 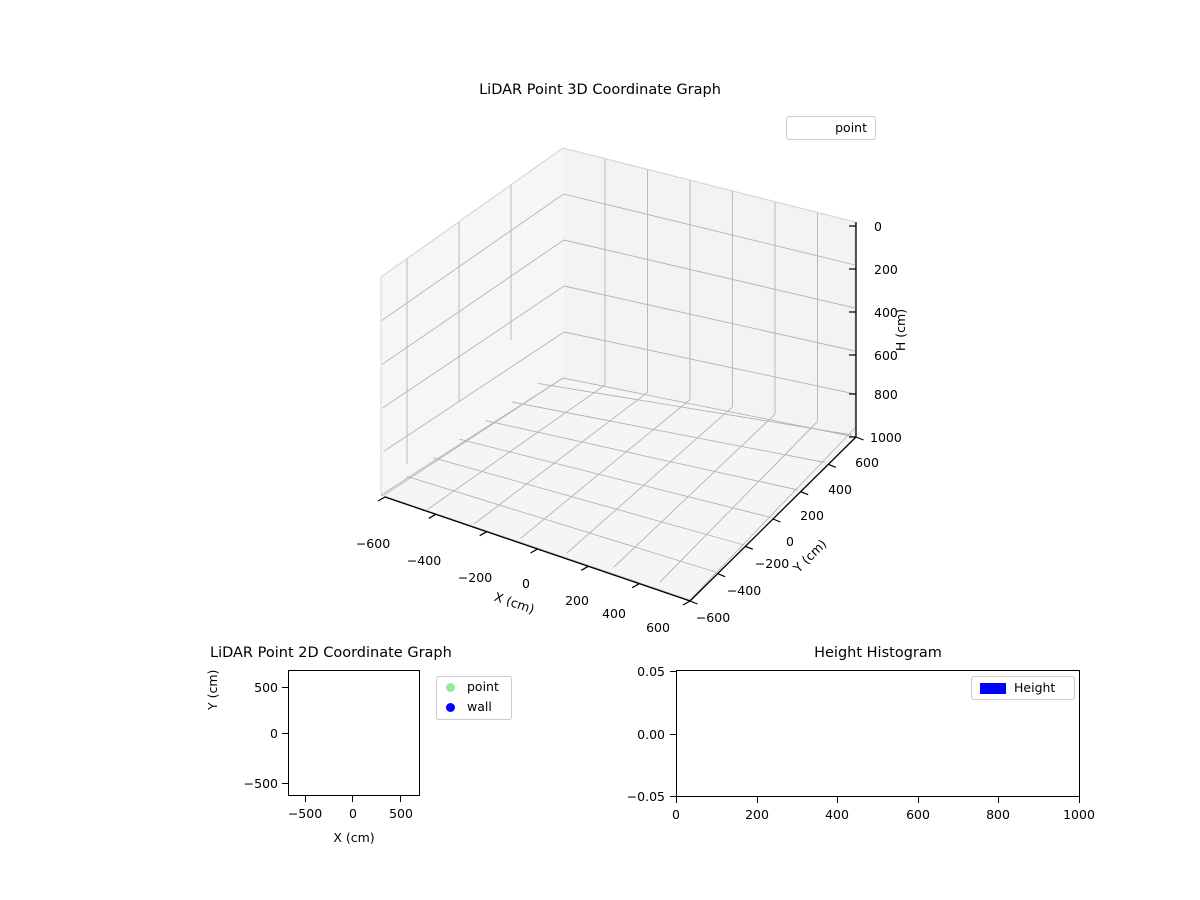 I want to click on legend-3d: point, so click(x=831, y=128).